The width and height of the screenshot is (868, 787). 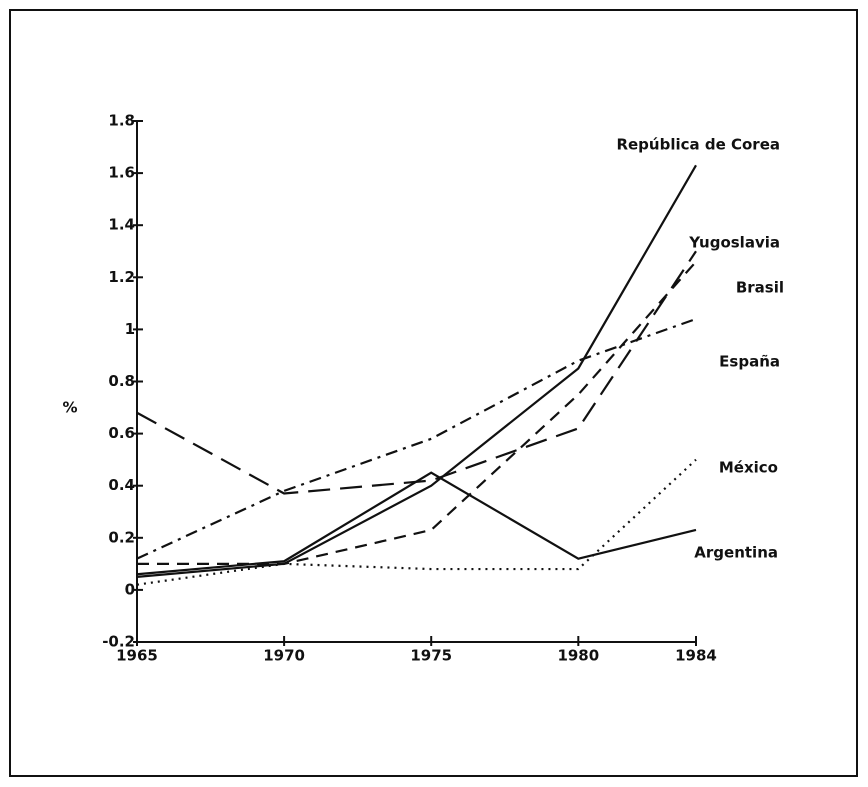 I want to click on y-tick-label: 1.4, so click(x=121, y=225).